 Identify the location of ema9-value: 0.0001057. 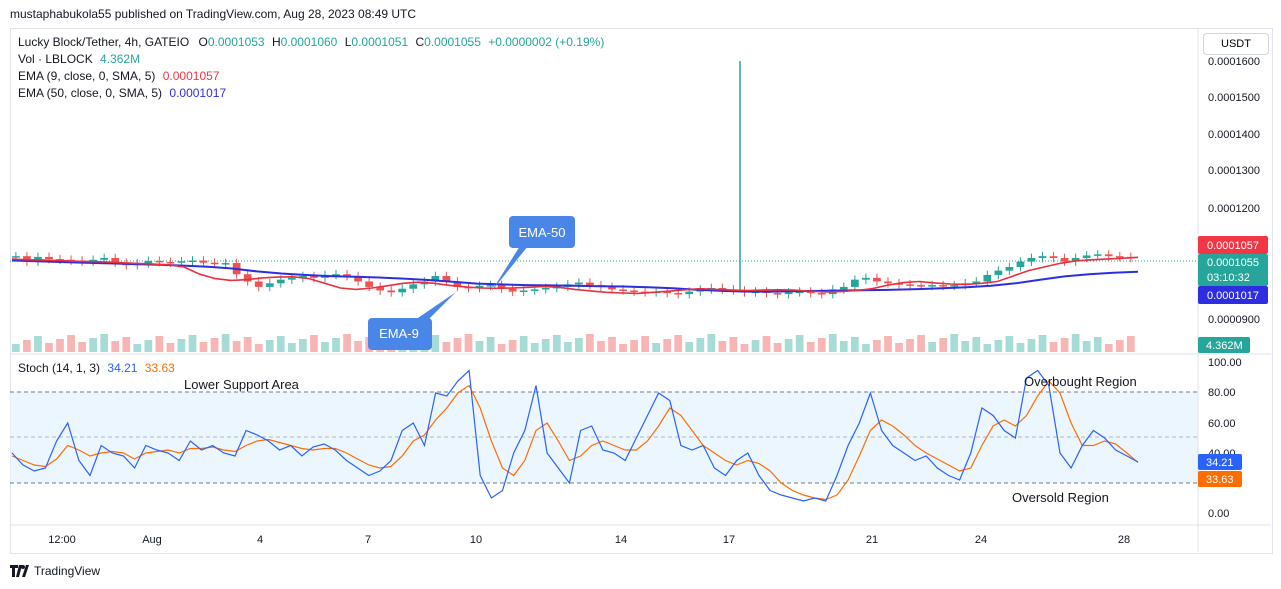
(191, 76).